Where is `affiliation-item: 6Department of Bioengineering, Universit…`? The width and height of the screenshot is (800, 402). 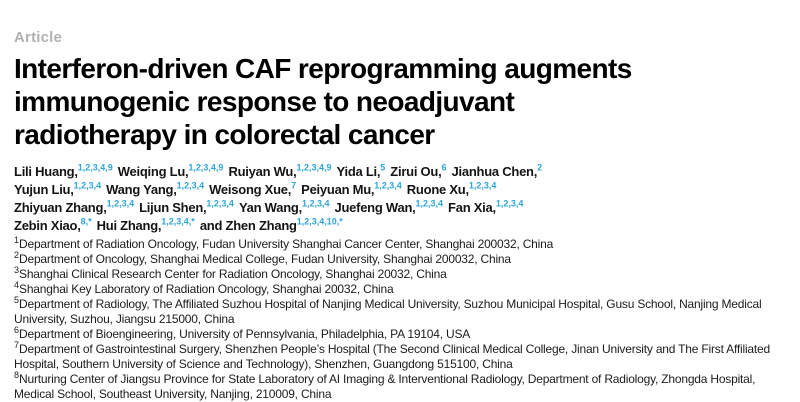 affiliation-item: 6Department of Bioengineering, Universit… is located at coordinates (403, 333).